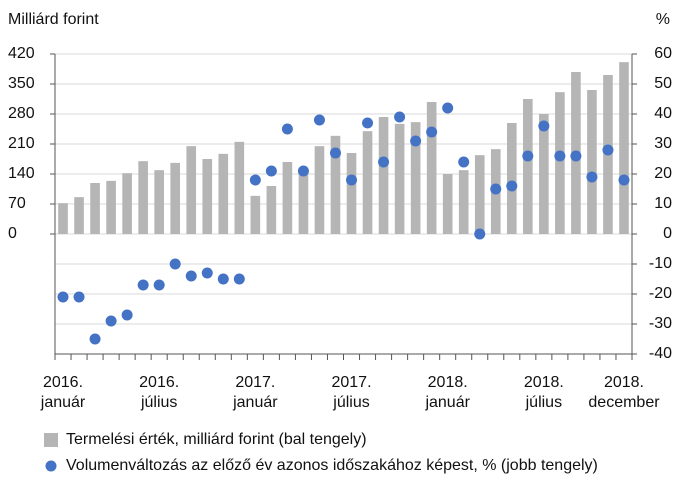 The height and width of the screenshot is (482, 678). What do you see at coordinates (12, 233) in the screenshot?
I see `y-tick-label: 0` at bounding box center [12, 233].